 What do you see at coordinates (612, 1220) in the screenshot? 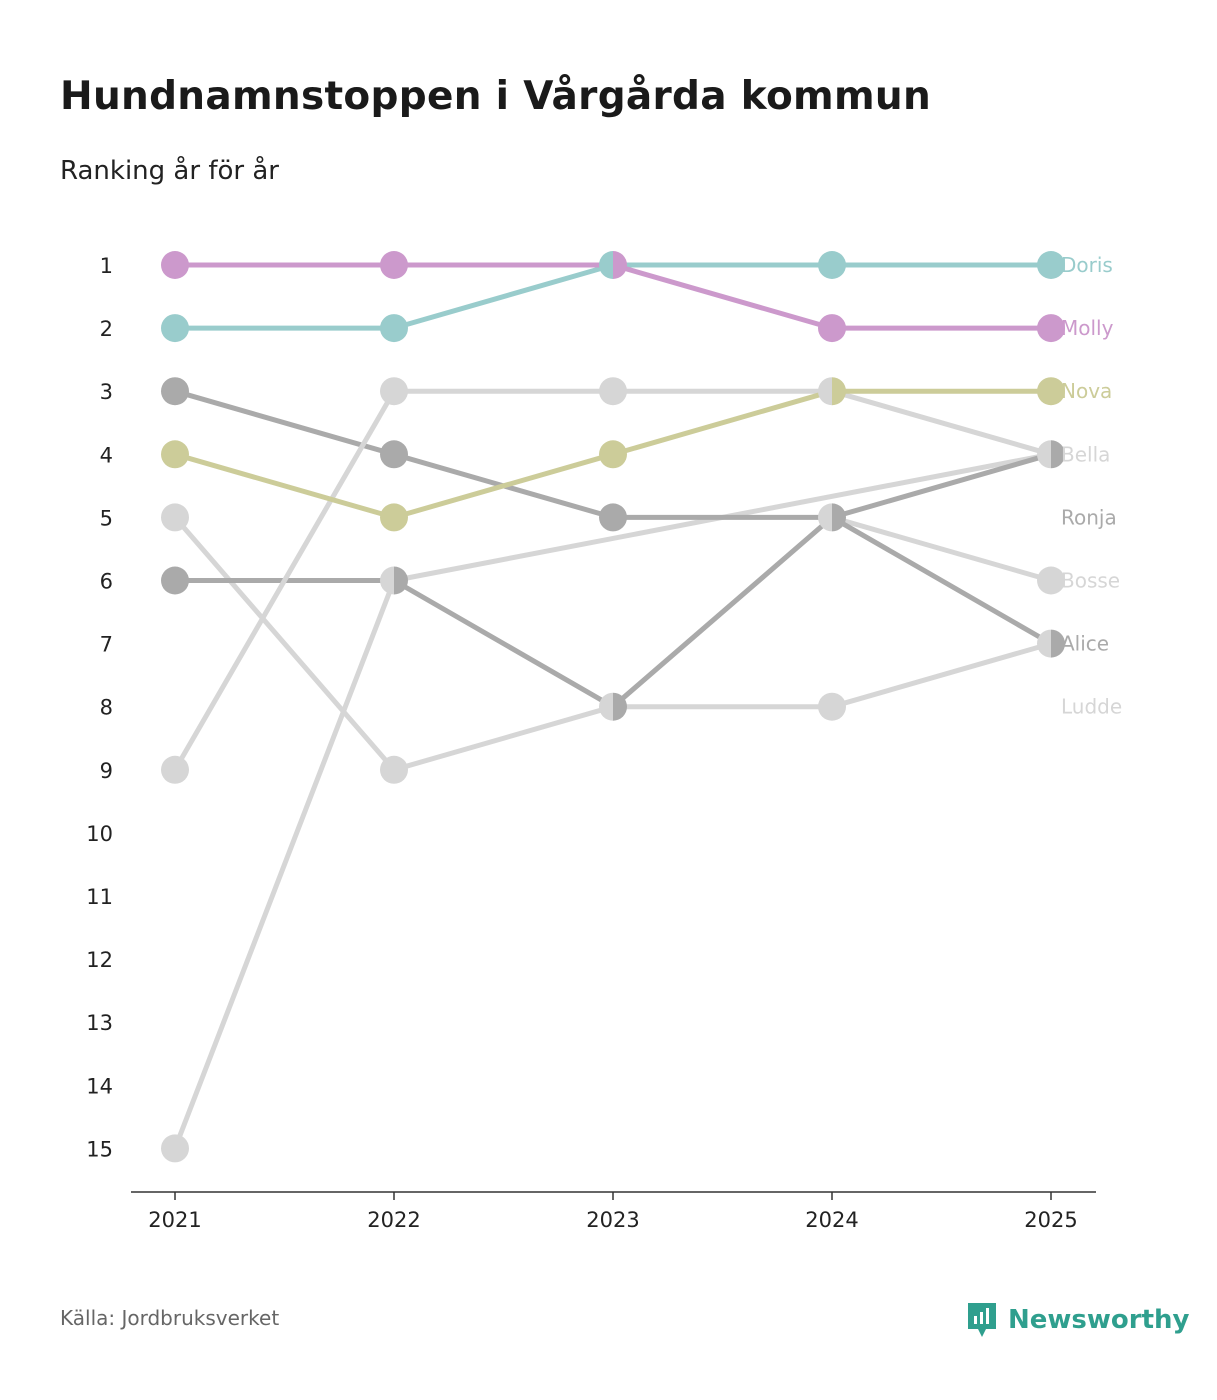
I see `x-tick-label: 2023` at bounding box center [612, 1220].